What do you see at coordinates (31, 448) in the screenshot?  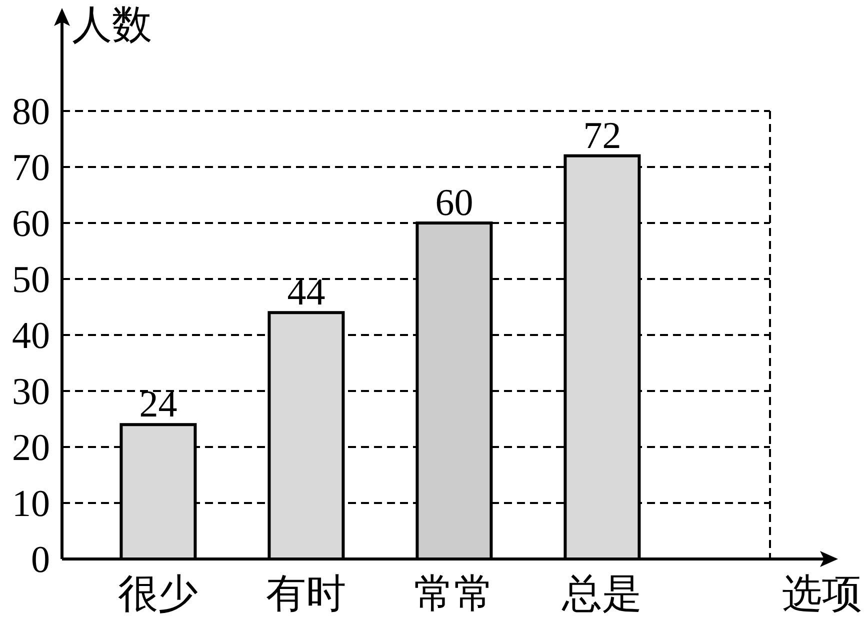 I see `y-tick-label: 20` at bounding box center [31, 448].